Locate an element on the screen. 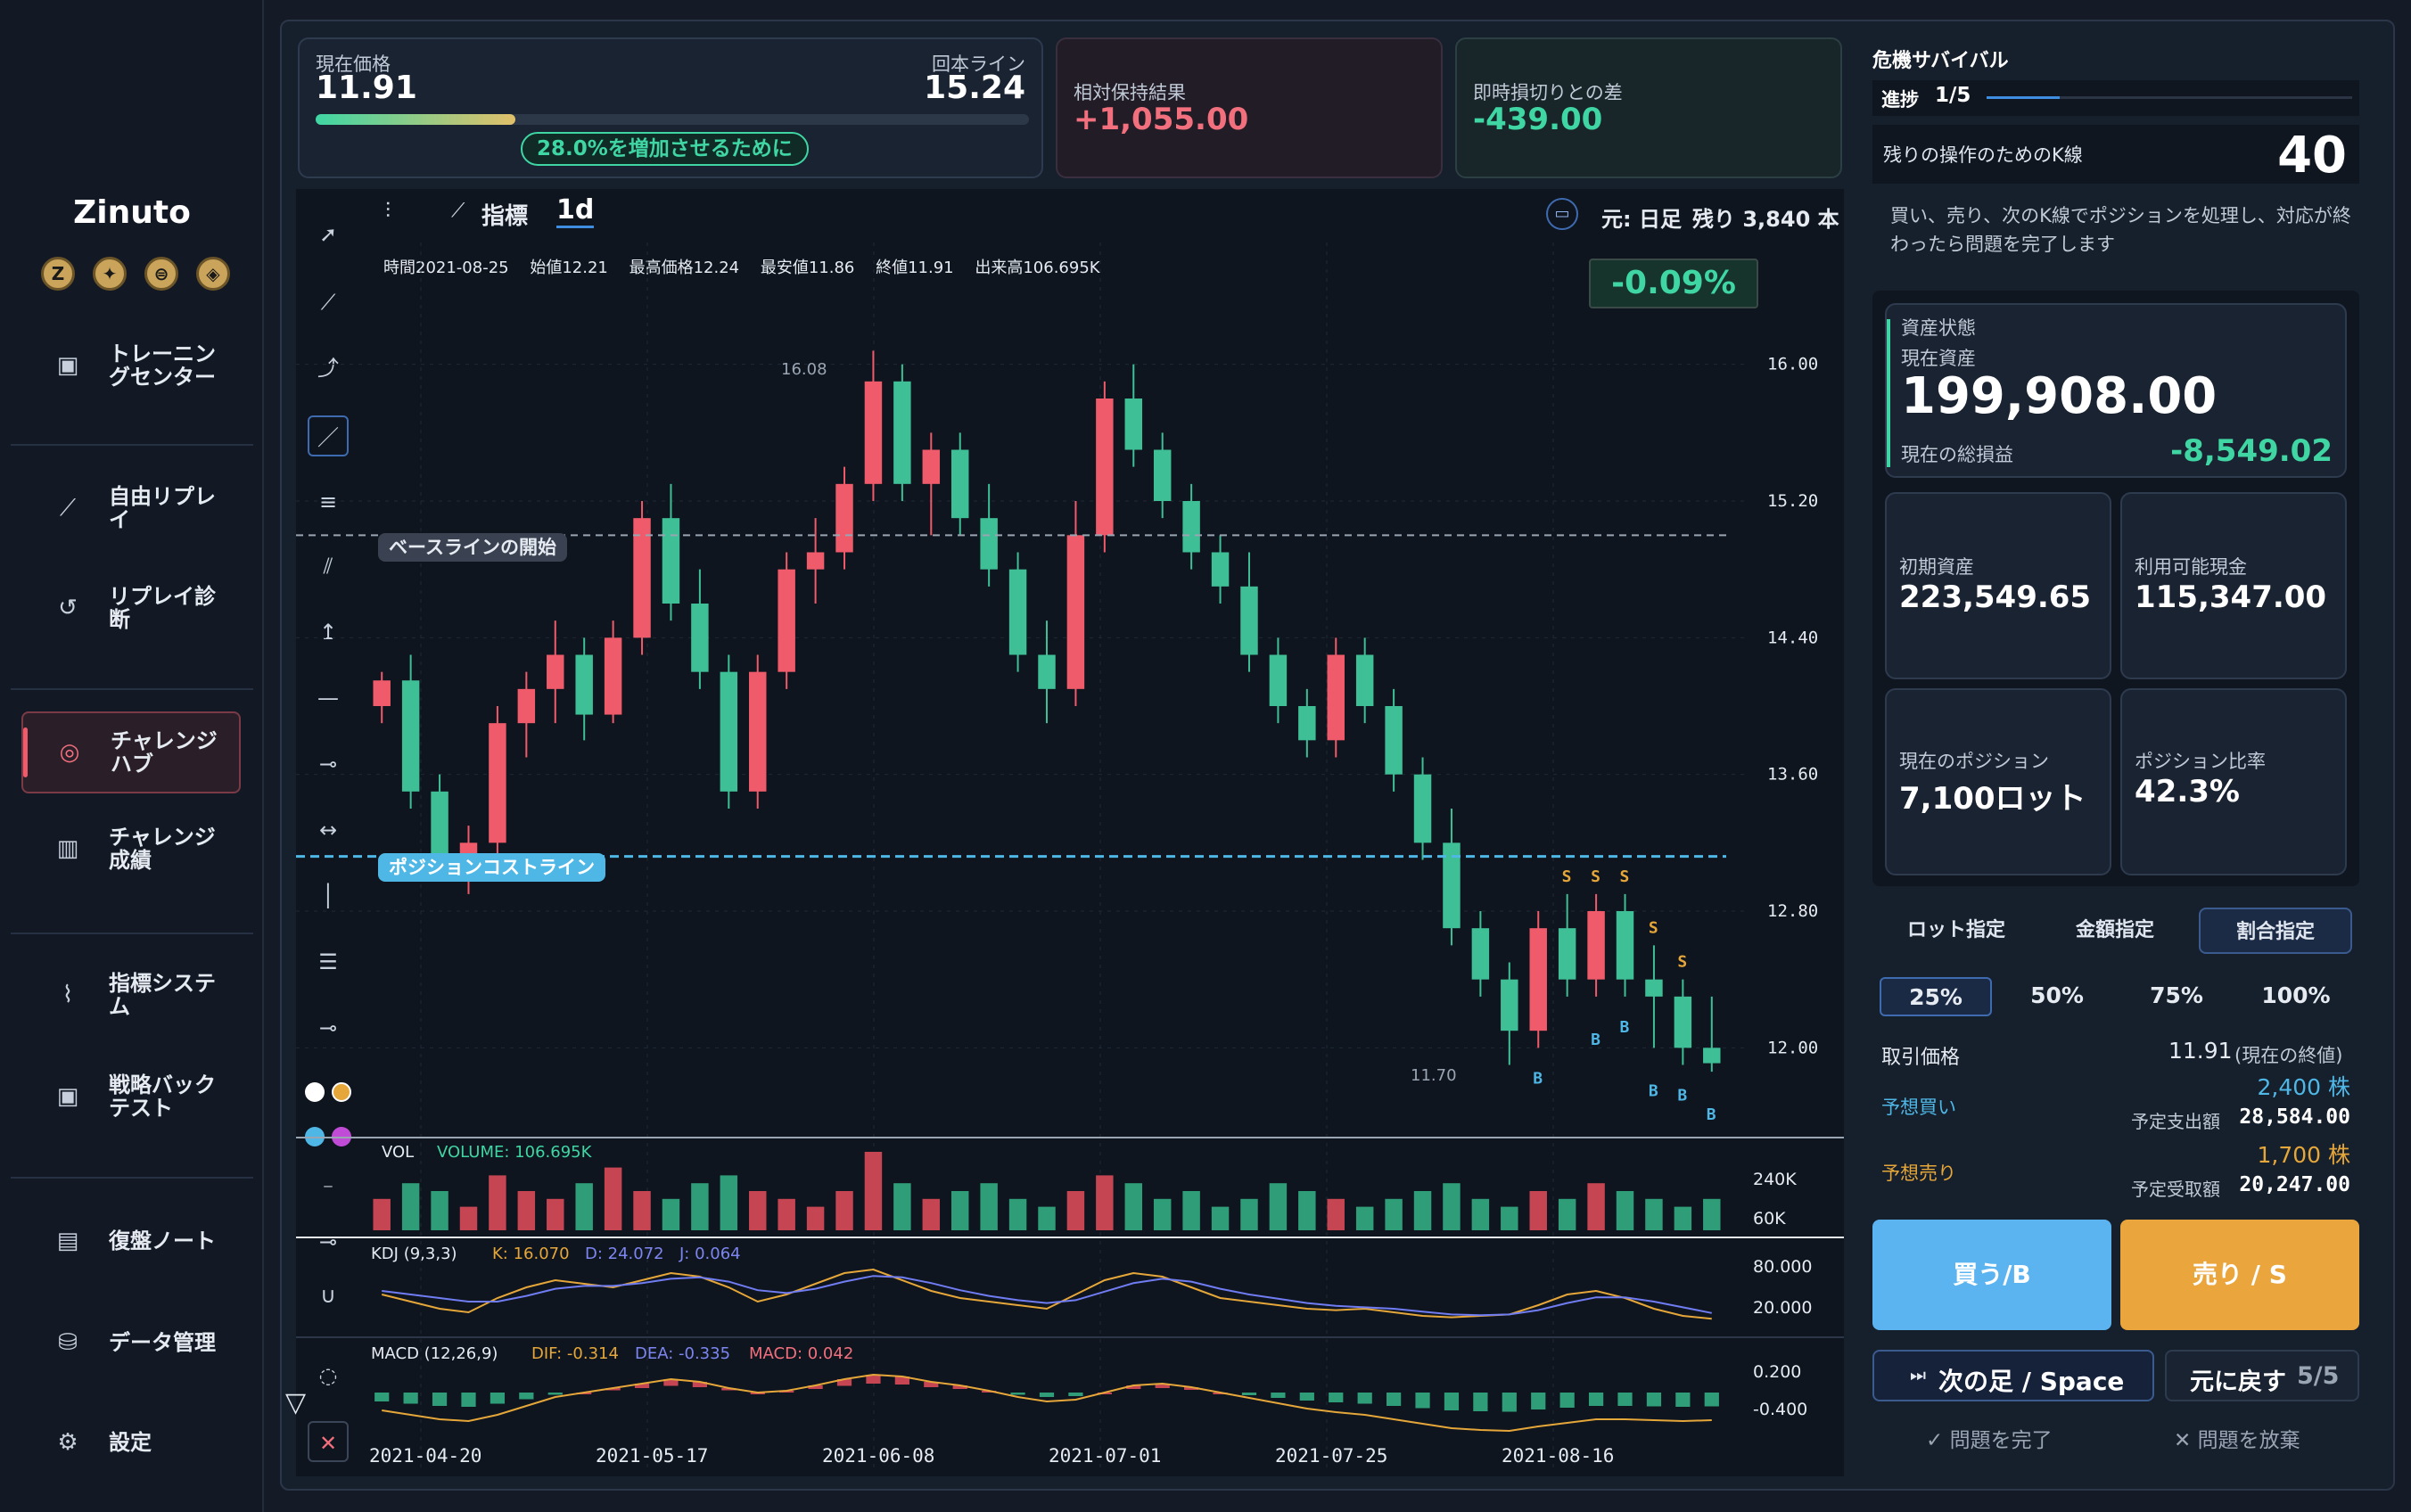 Image resolution: width=2411 pixels, height=1512 pixels. sell-shares: 1,700 株 is located at coordinates (2303, 1155).